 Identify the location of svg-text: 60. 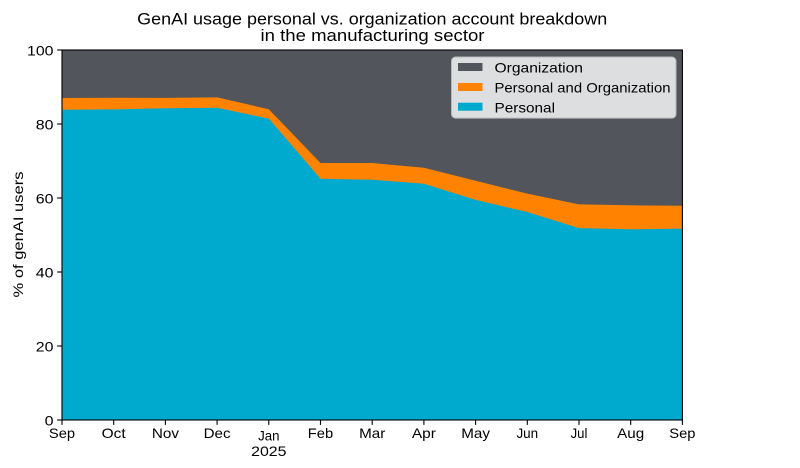
(45, 199).